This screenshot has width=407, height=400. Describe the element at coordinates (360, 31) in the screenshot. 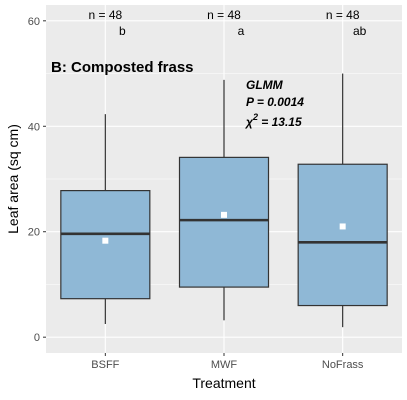

I see `group-letter: ab` at that location.